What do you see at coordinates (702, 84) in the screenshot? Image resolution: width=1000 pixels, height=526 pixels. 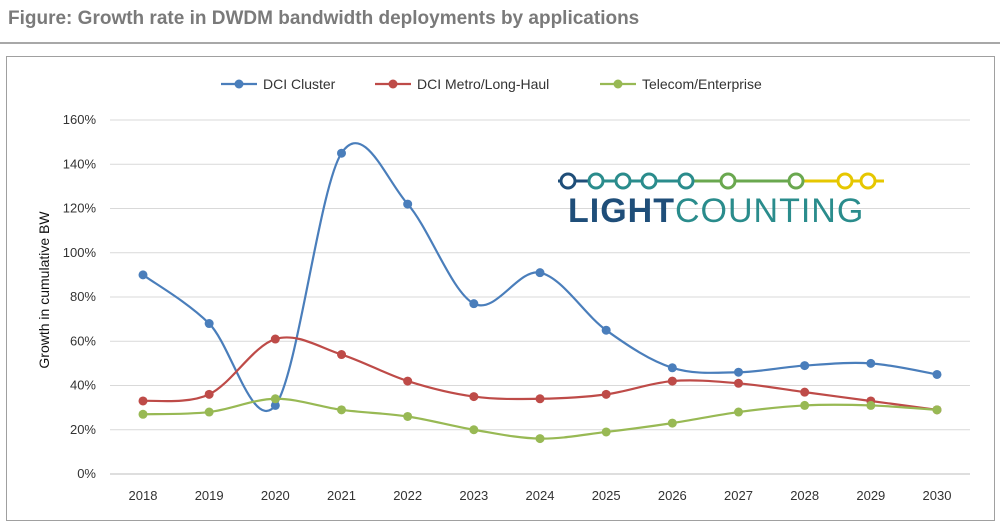 I see `legend-label: Telecom/Enterprise` at bounding box center [702, 84].